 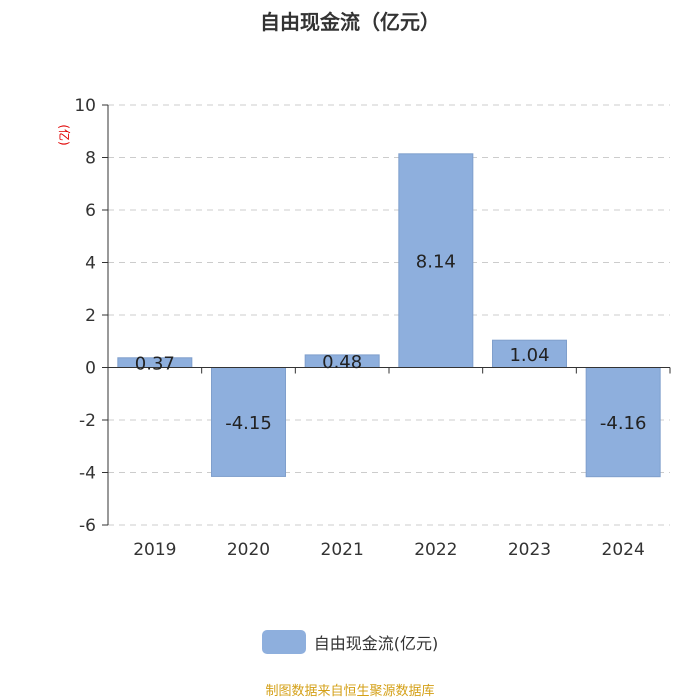 I want to click on legend-label: 自由现金流(亿元), so click(x=376, y=643).